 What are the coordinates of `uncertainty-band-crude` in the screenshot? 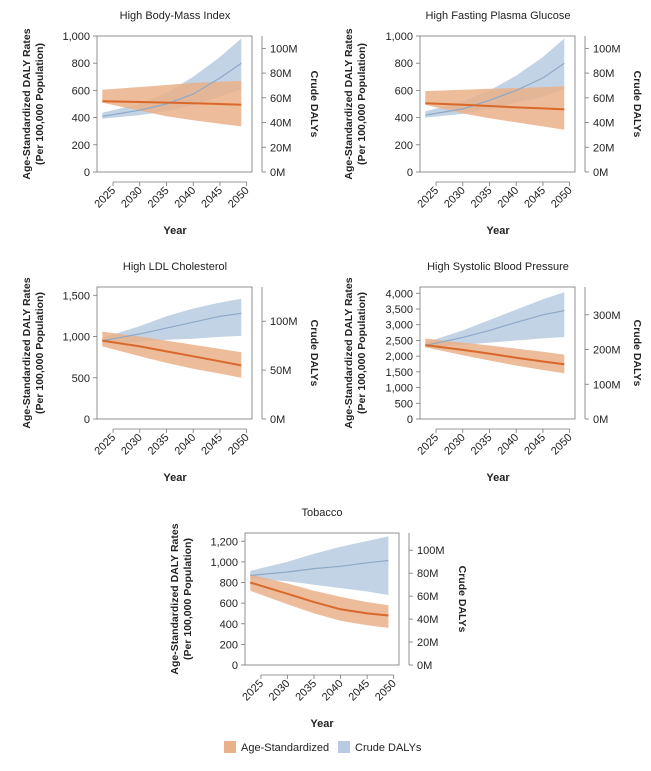 It's located at (172, 321).